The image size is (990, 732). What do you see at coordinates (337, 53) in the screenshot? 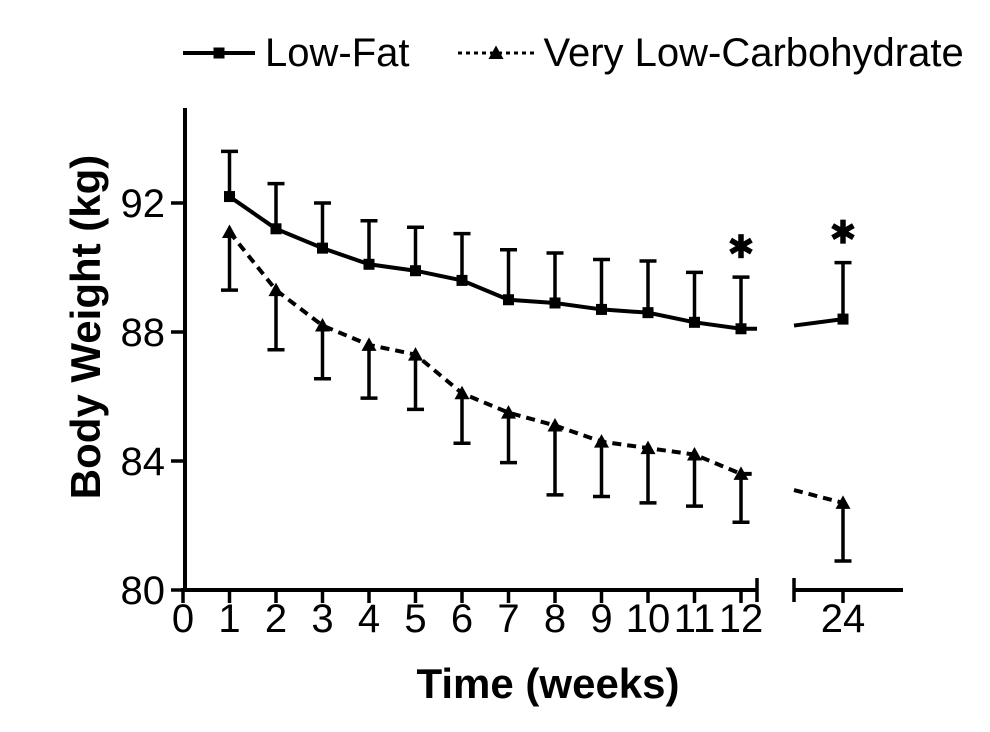
I see `legend-label-low-fat: Low-Fat` at bounding box center [337, 53].